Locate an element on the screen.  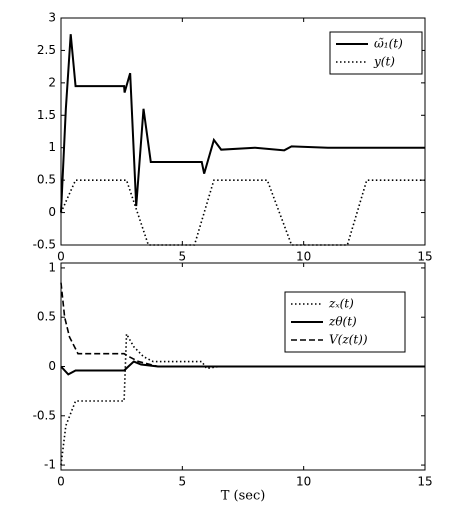
y-tick-label: 1.5 is located at coordinates (46, 115).